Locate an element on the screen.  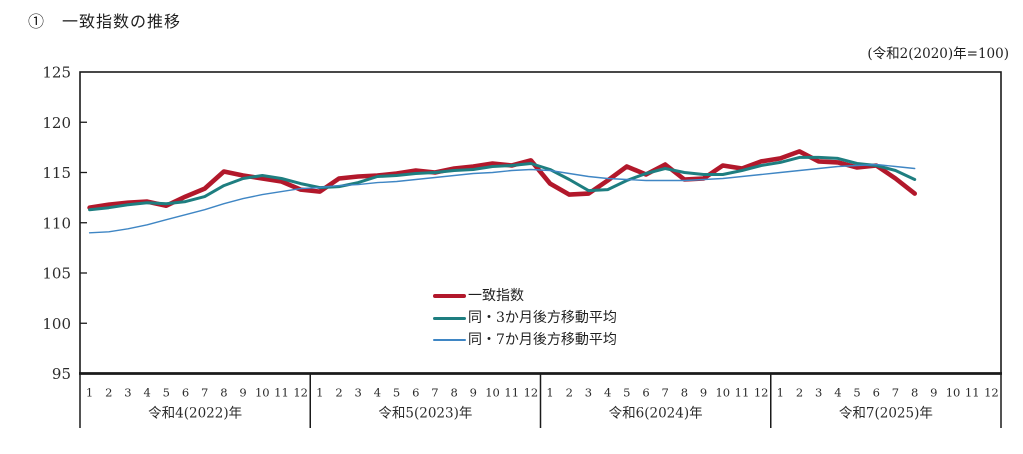
legend-label-ma7: 同・7か月後方移動平均 is located at coordinates (542, 340).